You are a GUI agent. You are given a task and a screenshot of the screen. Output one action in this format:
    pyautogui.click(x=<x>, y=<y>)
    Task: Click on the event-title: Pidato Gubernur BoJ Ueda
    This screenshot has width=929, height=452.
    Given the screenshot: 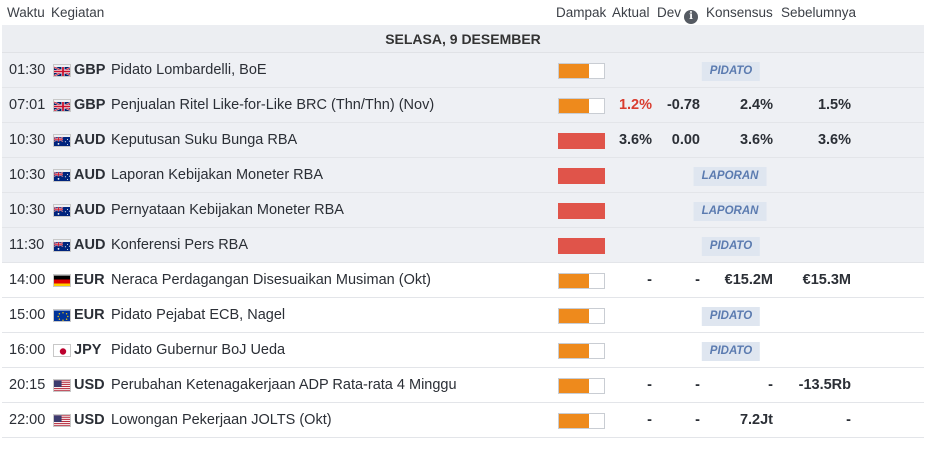 What is the action you would take?
    pyautogui.click(x=198, y=350)
    